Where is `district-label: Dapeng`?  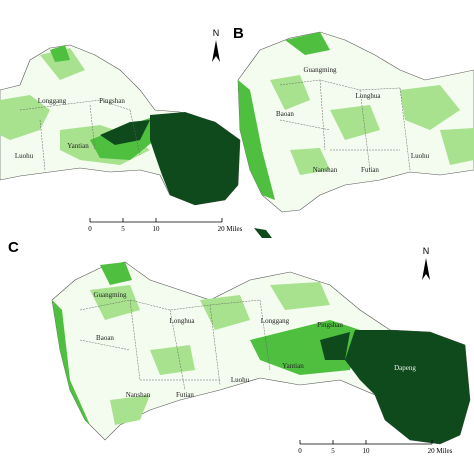
district-label: Dapeng is located at coordinates (405, 368).